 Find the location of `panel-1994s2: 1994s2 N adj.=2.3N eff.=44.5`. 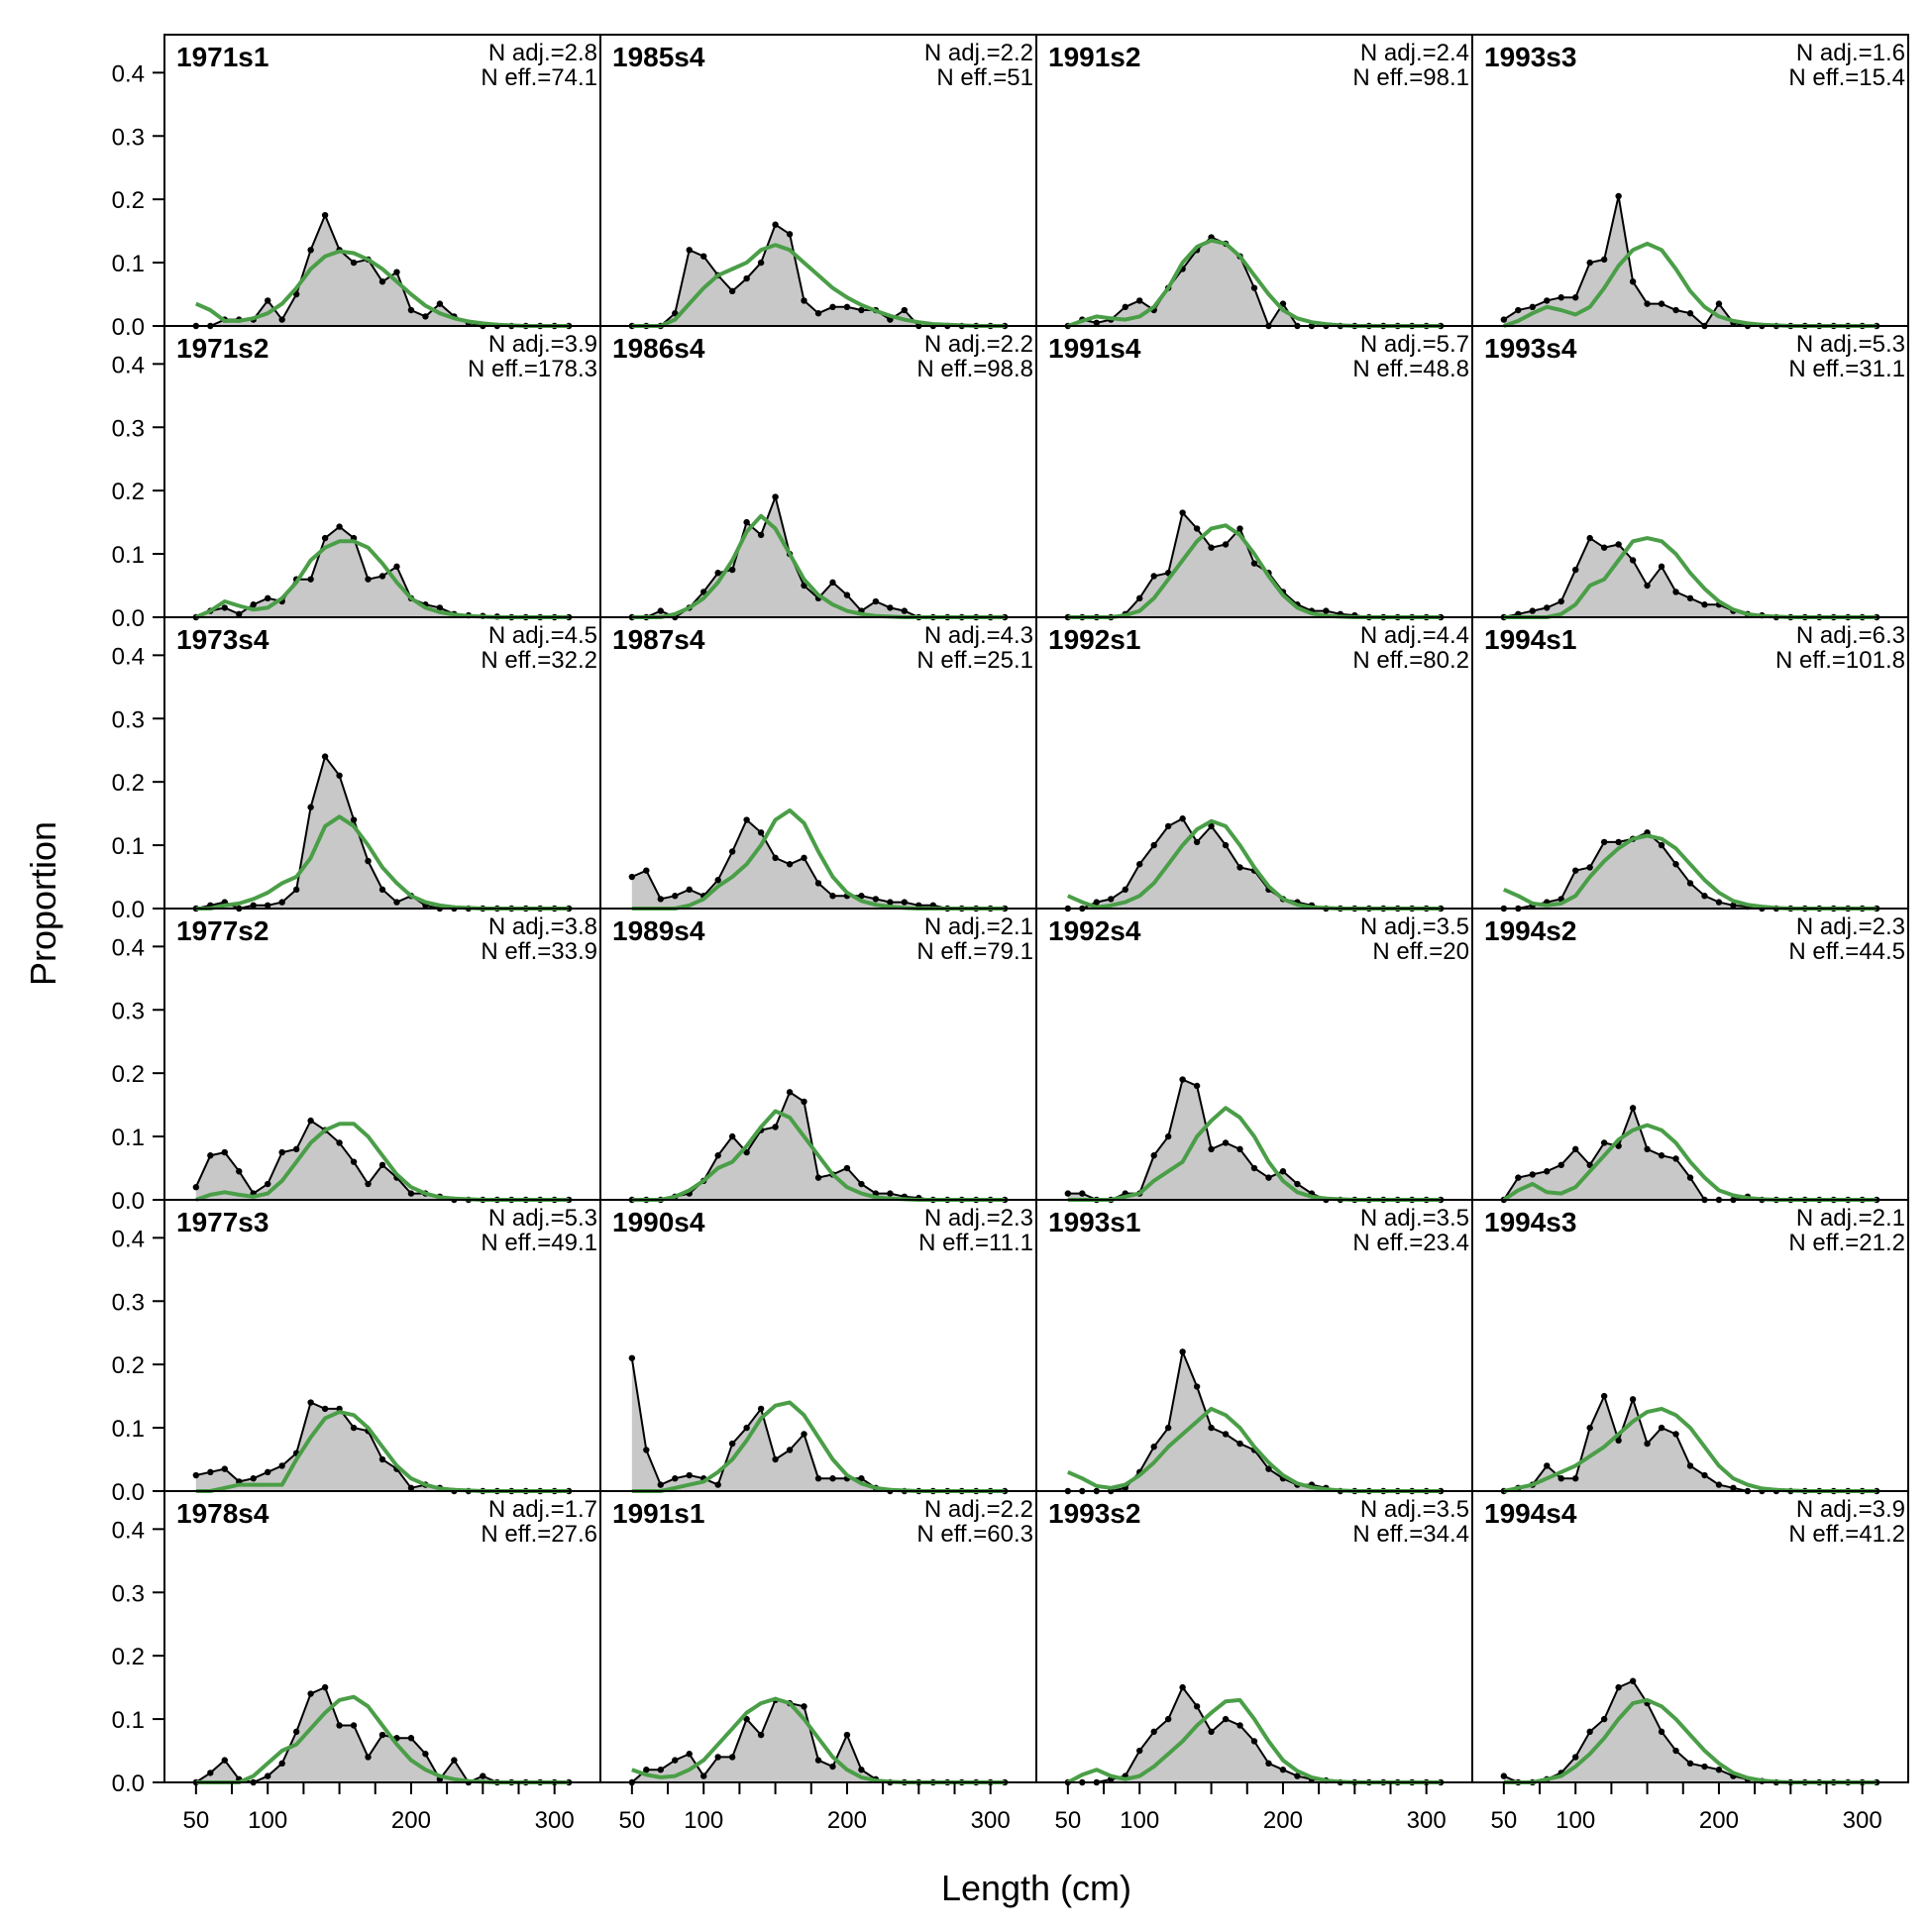

panel-1994s2: 1994s2 N adj.=2.3N eff.=44.5 is located at coordinates (1690, 1056).